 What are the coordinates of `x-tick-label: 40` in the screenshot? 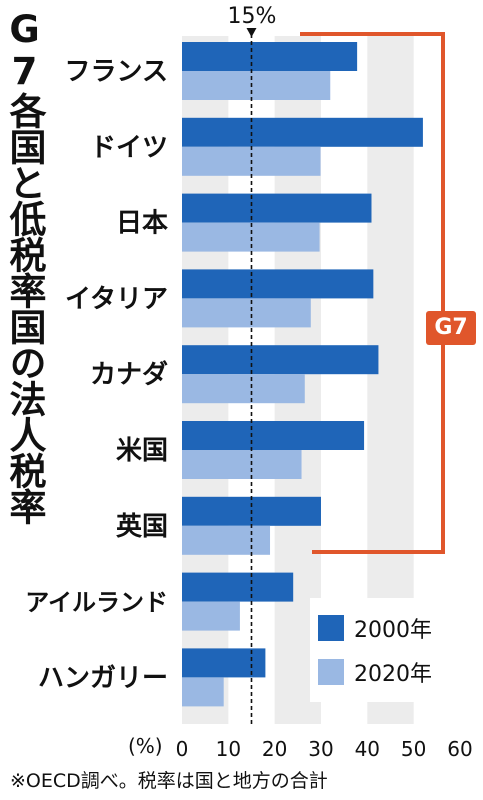 It's located at (367, 749).